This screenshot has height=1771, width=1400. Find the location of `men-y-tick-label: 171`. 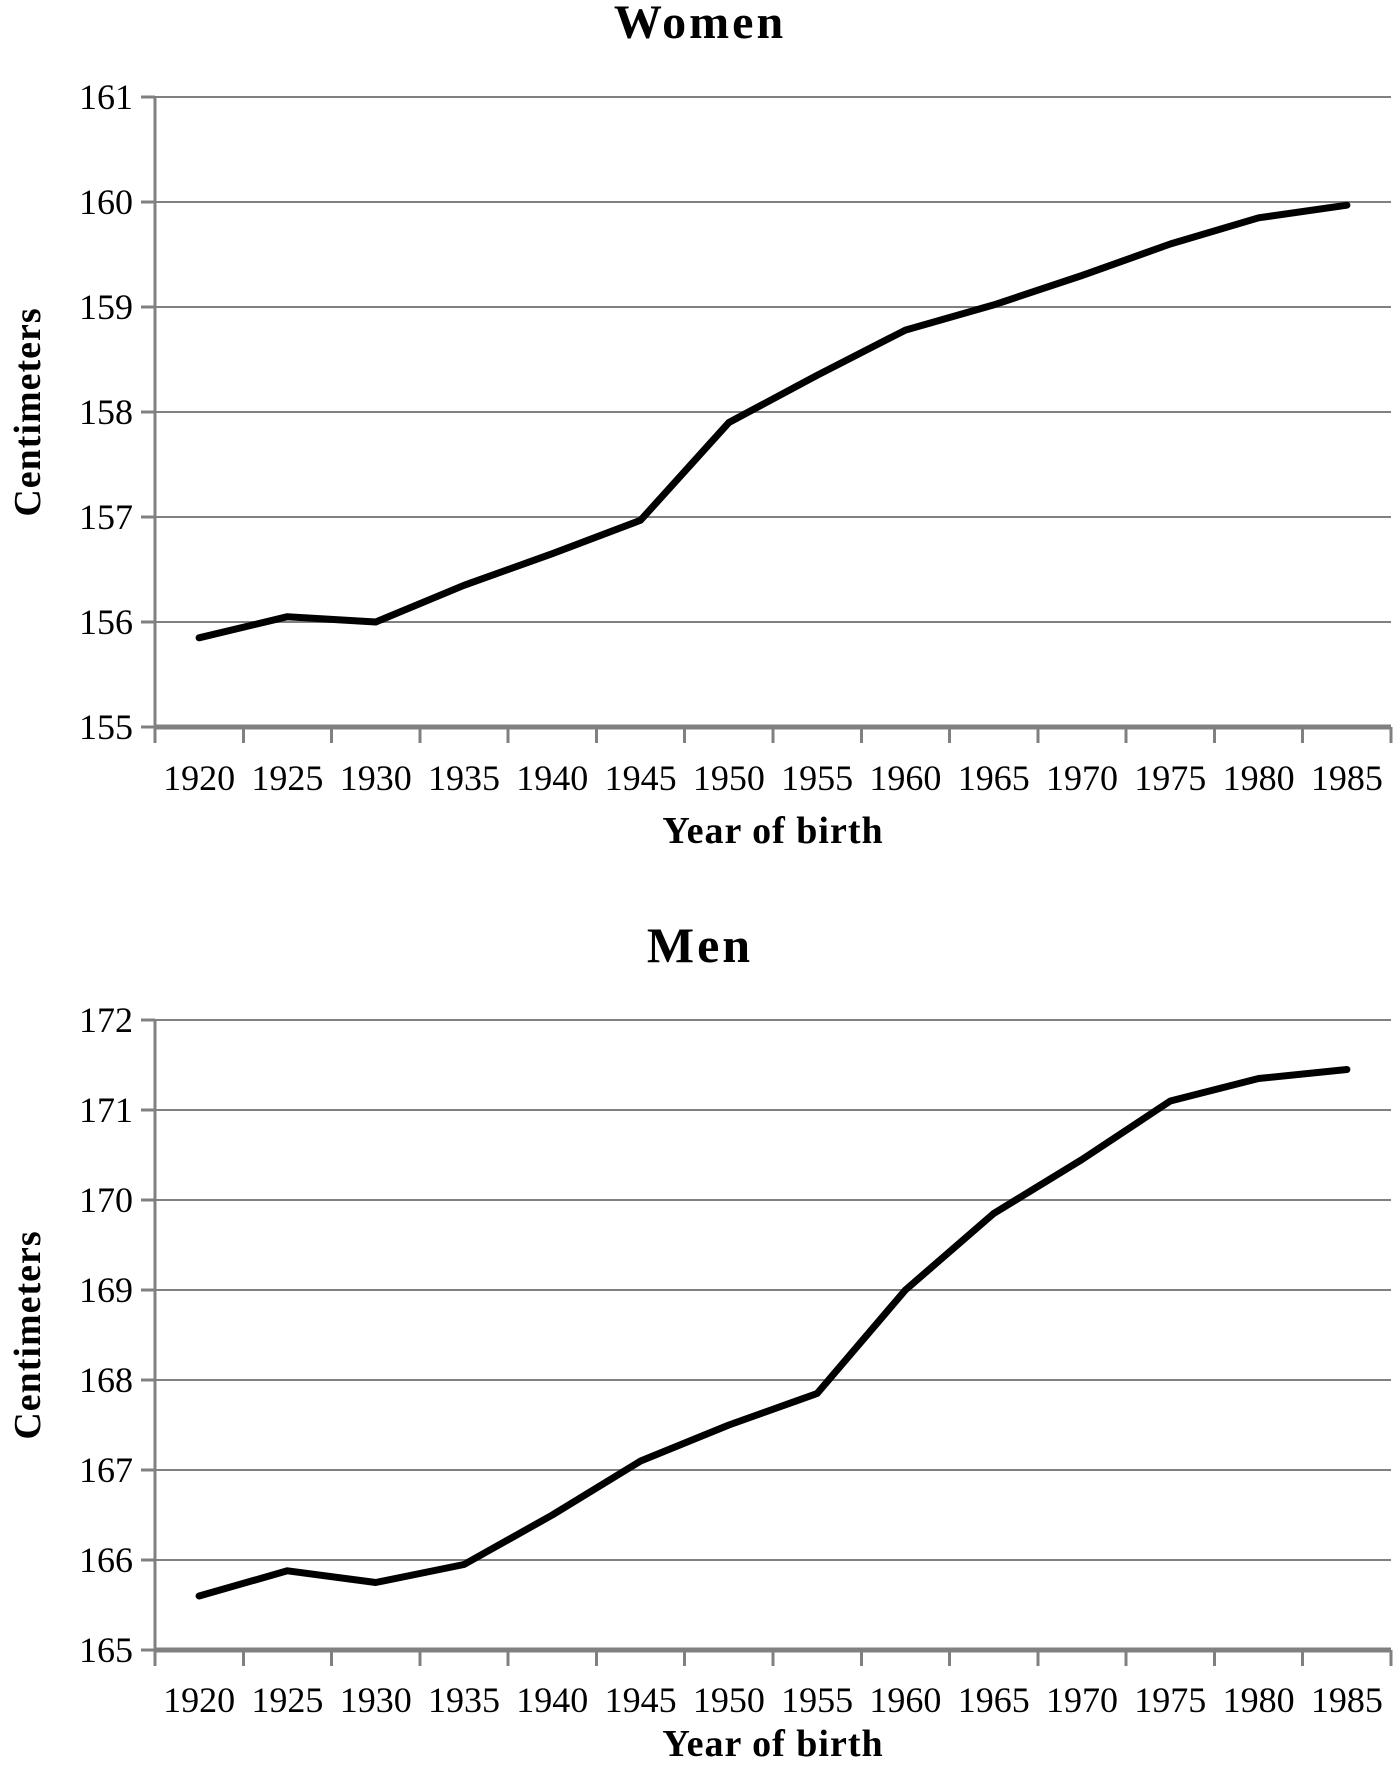

men-y-tick-label: 171 is located at coordinates (106, 1110).